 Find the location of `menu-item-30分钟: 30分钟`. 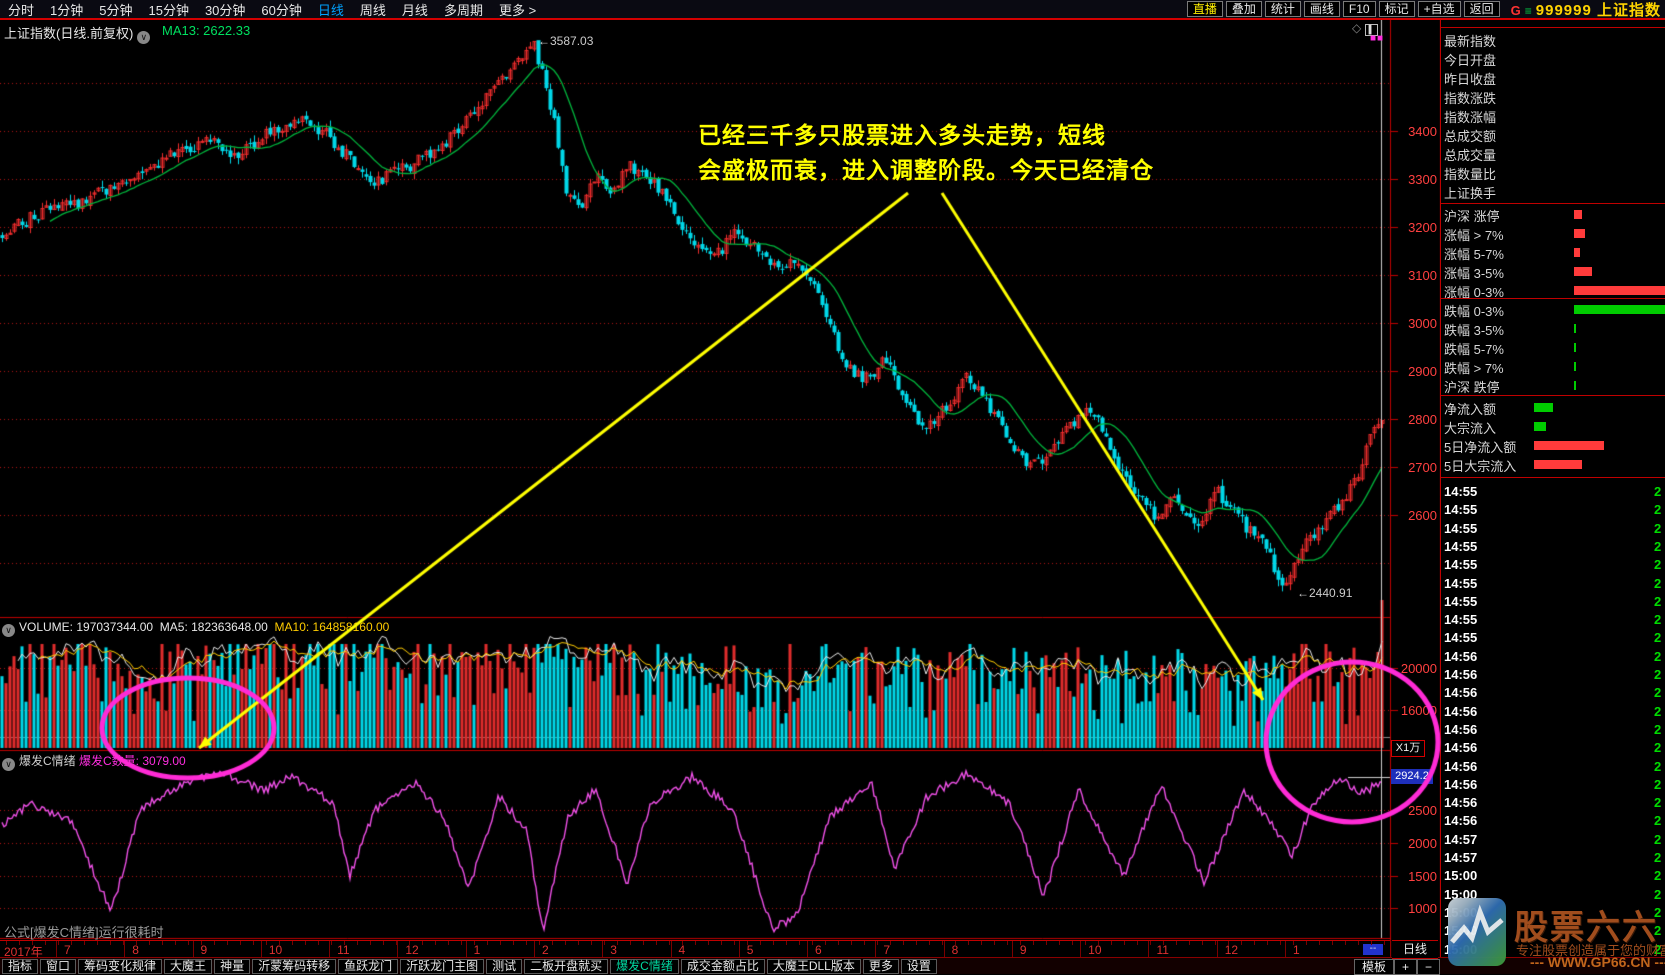

menu-item-30分钟: 30分钟 is located at coordinates (225, 10).